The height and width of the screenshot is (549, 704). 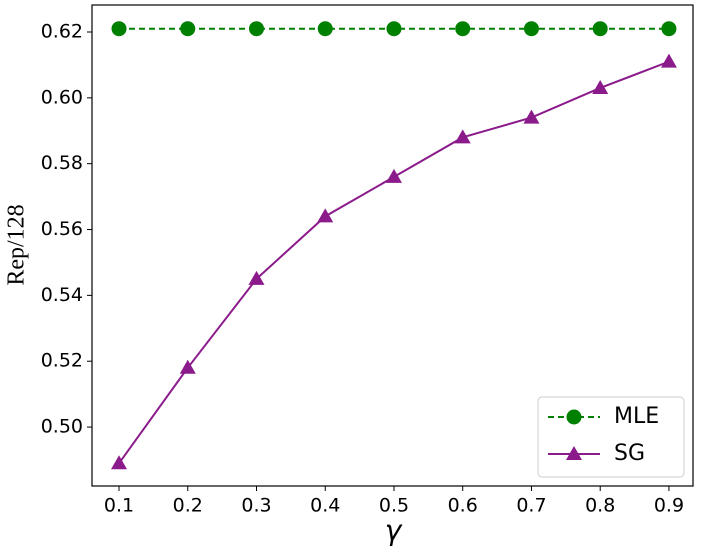 I want to click on x-tick-label: 0.8, so click(x=600, y=506).